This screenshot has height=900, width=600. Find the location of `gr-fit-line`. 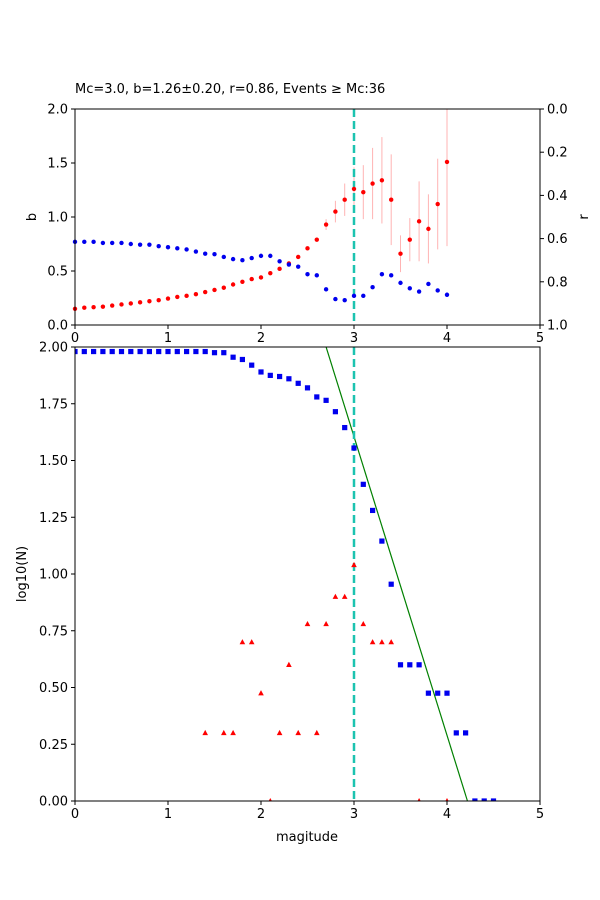

gr-fit-line is located at coordinates (397, 574).